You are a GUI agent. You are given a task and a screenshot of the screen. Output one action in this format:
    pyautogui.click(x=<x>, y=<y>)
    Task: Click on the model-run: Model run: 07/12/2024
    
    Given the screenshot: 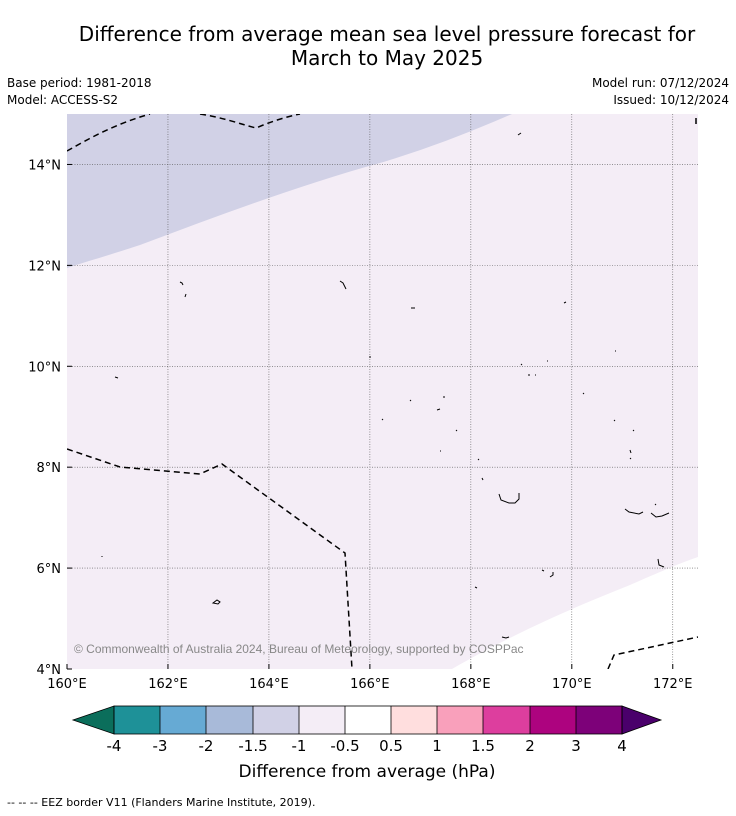 What is the action you would take?
    pyautogui.click(x=660, y=83)
    